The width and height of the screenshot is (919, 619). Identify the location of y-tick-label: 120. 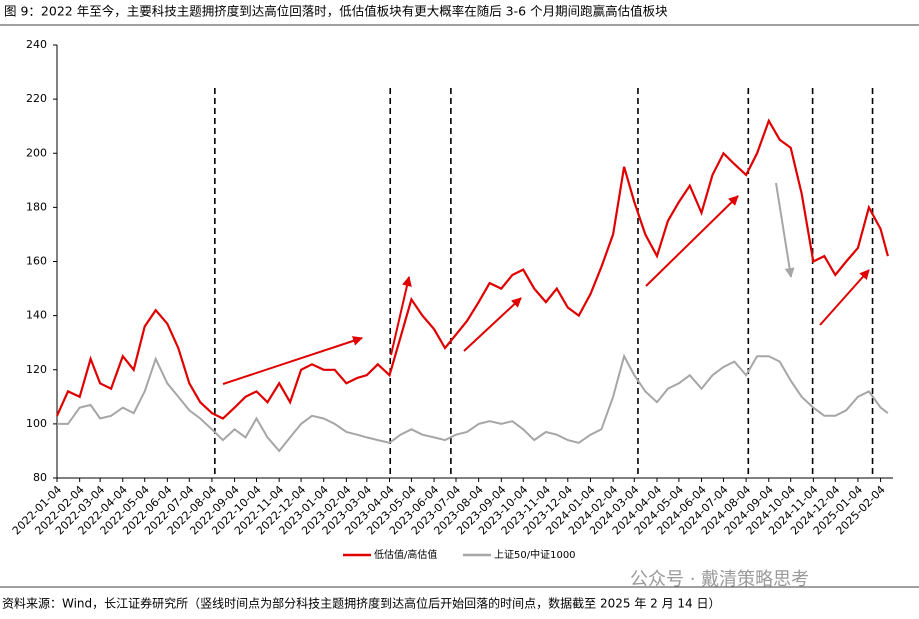
(36, 369).